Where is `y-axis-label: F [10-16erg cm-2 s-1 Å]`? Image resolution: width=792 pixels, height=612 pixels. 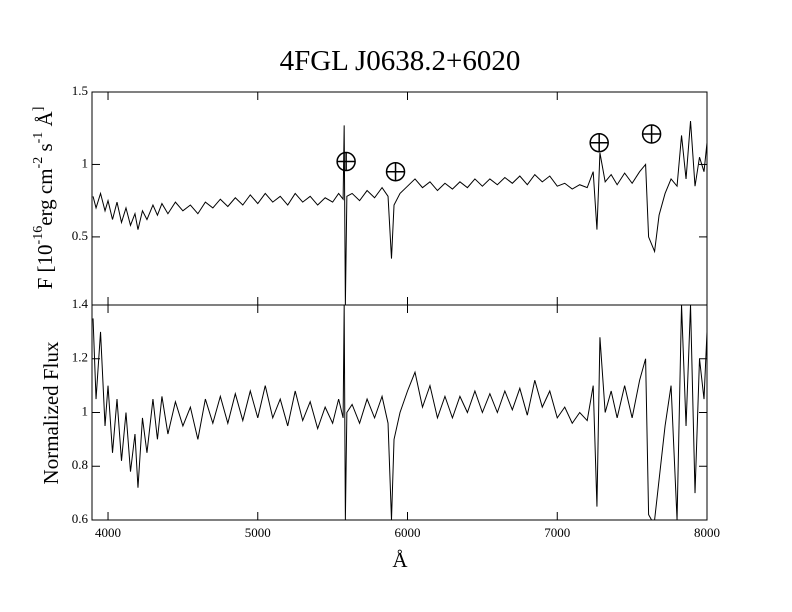
y-axis-label: F [10-16erg cm-2 s-1 Å] is located at coordinates (44, 198).